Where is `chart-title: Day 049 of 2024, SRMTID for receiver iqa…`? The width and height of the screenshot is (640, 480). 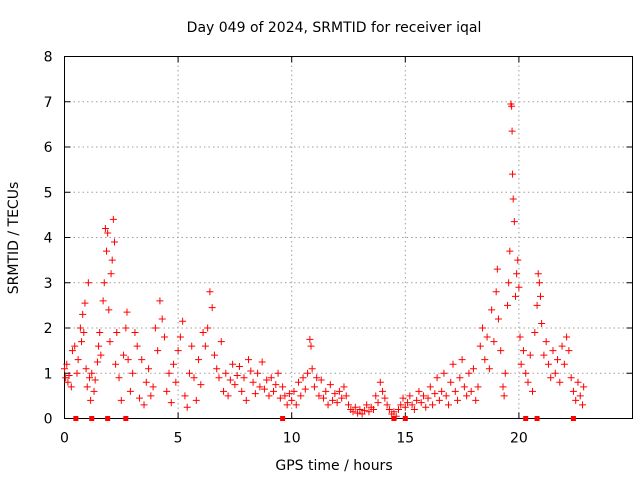
chart-title: Day 049 of 2024, SRMTID for receiver iqa… is located at coordinates (334, 28).